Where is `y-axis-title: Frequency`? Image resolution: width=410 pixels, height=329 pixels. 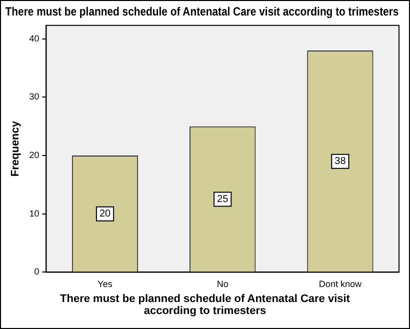 y-axis-title: Frequency is located at coordinates (16, 148).